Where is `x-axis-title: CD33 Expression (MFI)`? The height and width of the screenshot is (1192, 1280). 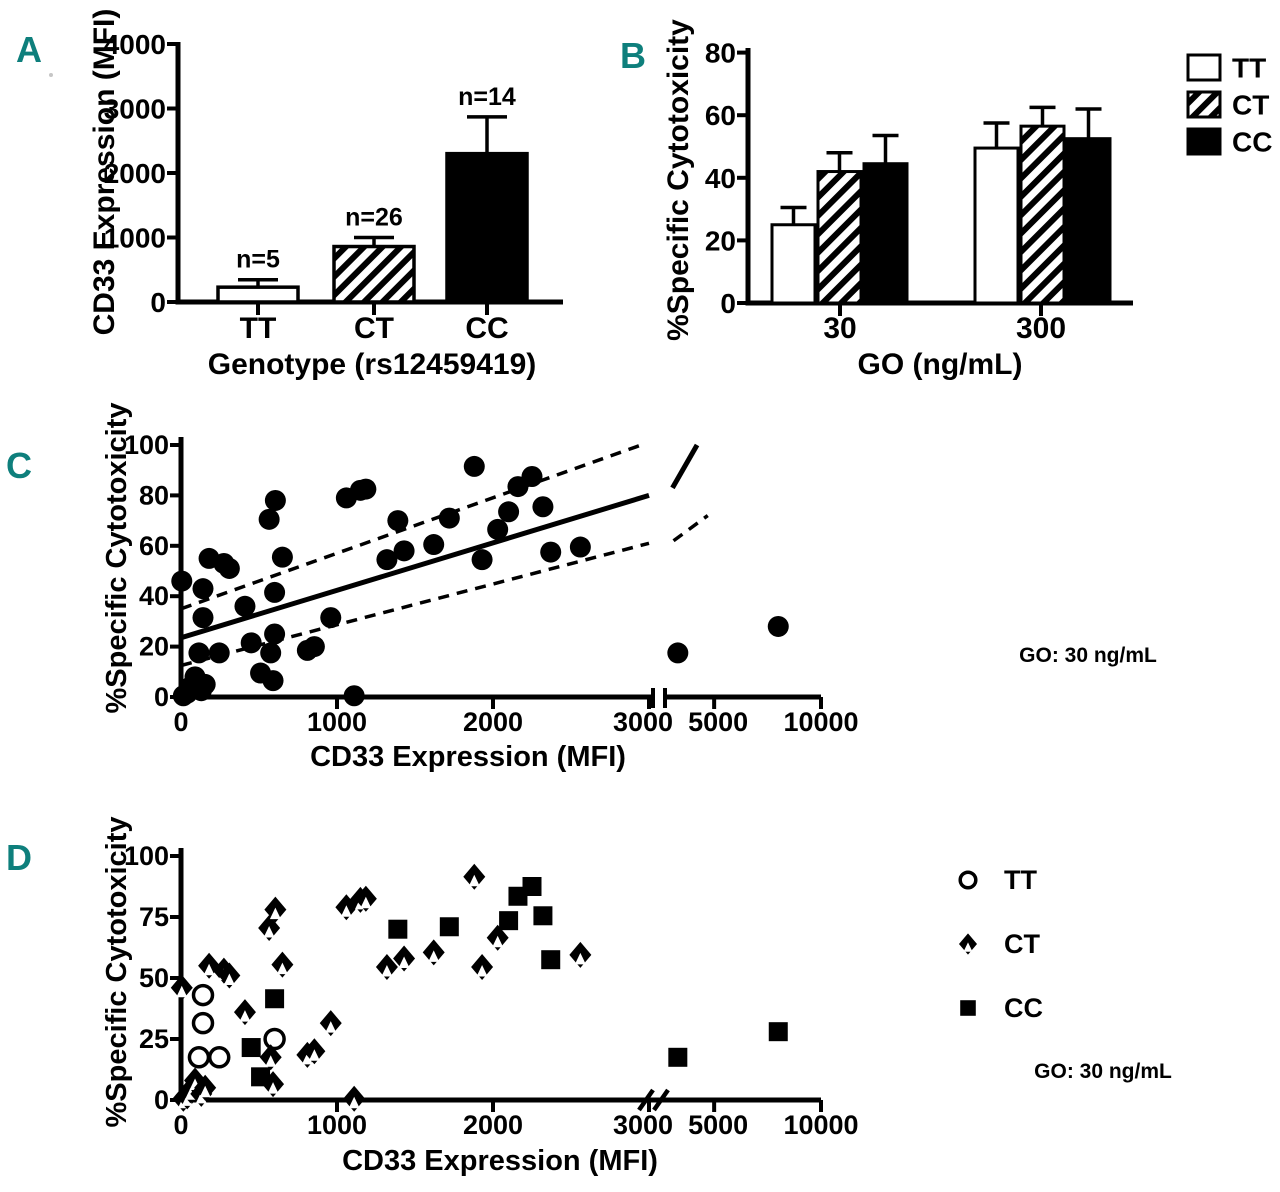
x-axis-title: CD33 Expression (MFI) is located at coordinates (500, 1161).